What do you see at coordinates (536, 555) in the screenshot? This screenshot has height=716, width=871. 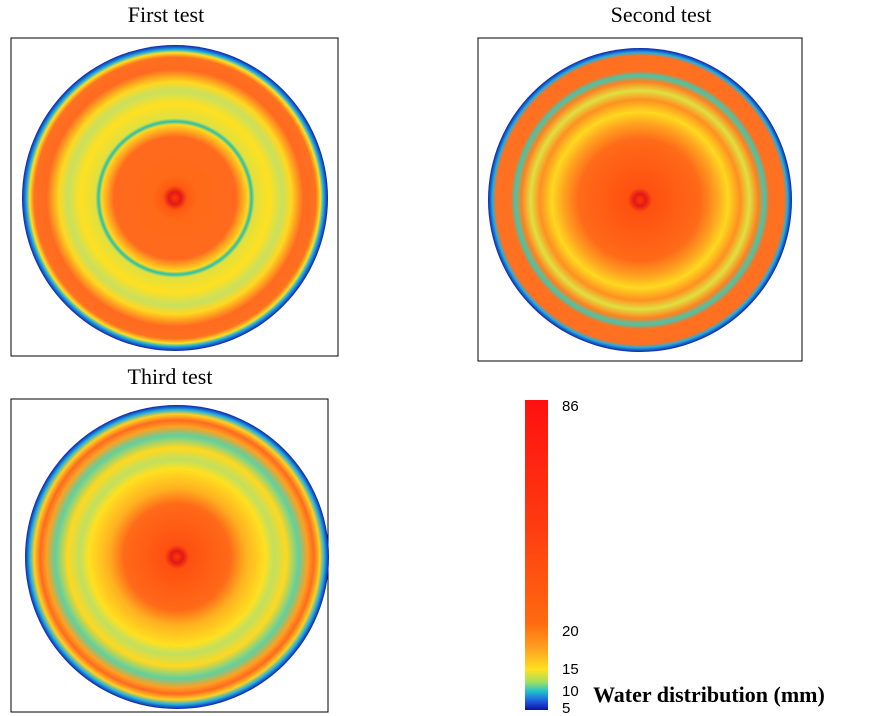 I see `colorbar` at bounding box center [536, 555].